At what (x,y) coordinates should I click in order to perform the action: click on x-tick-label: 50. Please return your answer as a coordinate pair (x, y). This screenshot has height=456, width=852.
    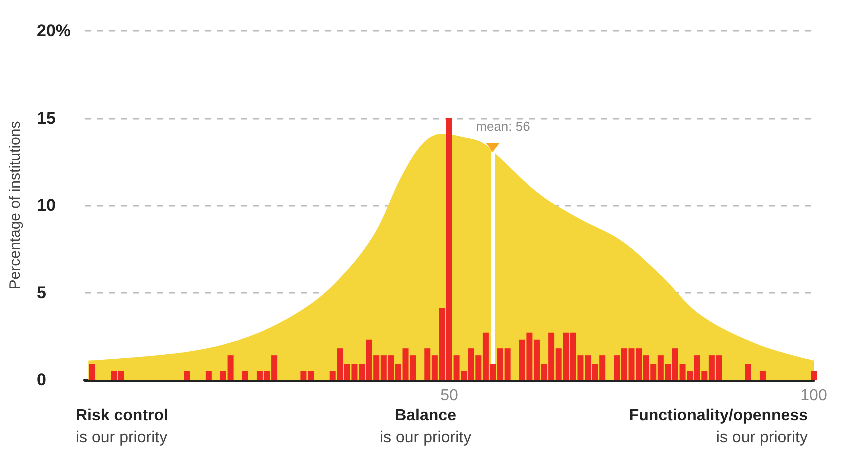
    Looking at the image, I should click on (449, 396).